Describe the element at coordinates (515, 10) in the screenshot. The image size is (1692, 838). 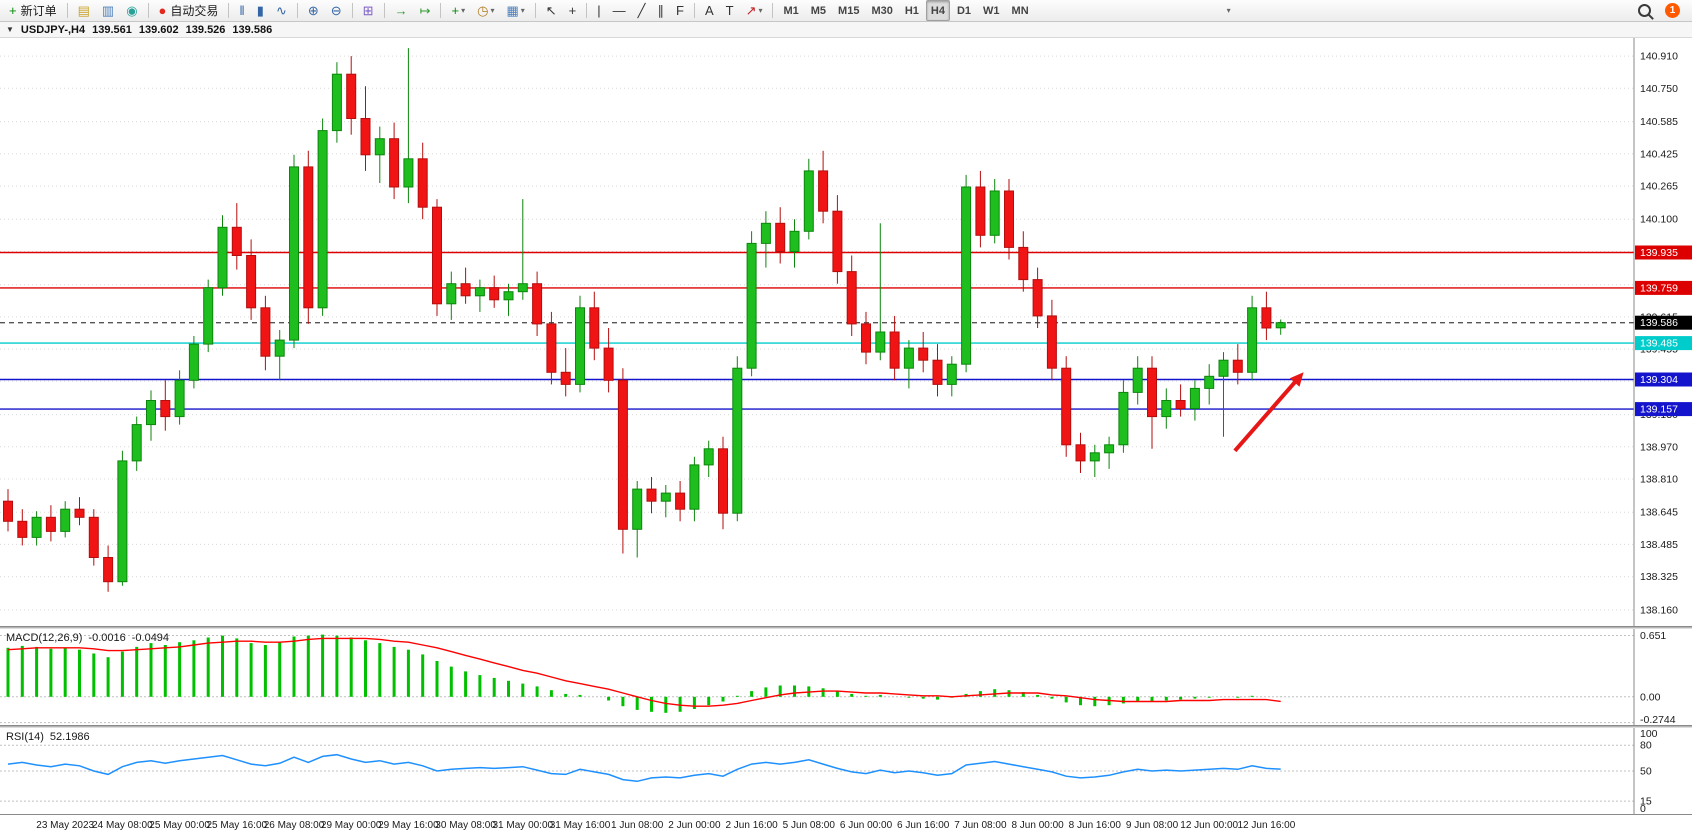
I see `templates-button: ▦ ▾` at that location.